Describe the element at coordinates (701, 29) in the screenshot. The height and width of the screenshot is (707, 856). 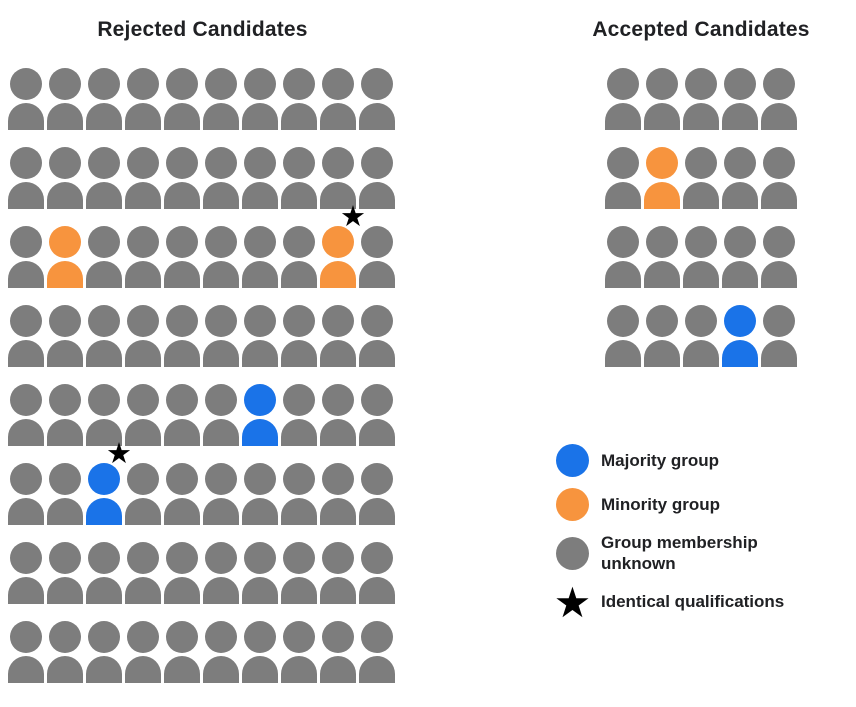
I see `accepted-candidates-title: Accepted Candidates` at that location.